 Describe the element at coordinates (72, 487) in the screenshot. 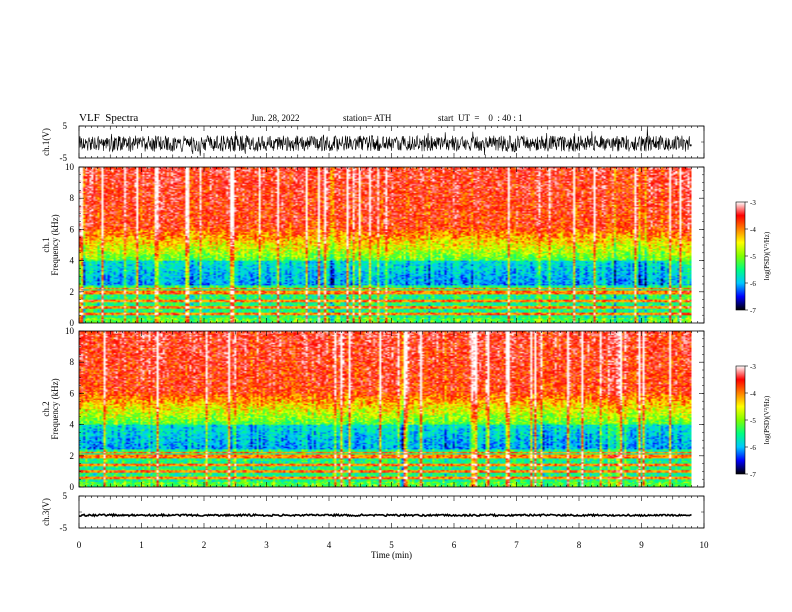

I see `y-tick-label-ch2: 0` at that location.